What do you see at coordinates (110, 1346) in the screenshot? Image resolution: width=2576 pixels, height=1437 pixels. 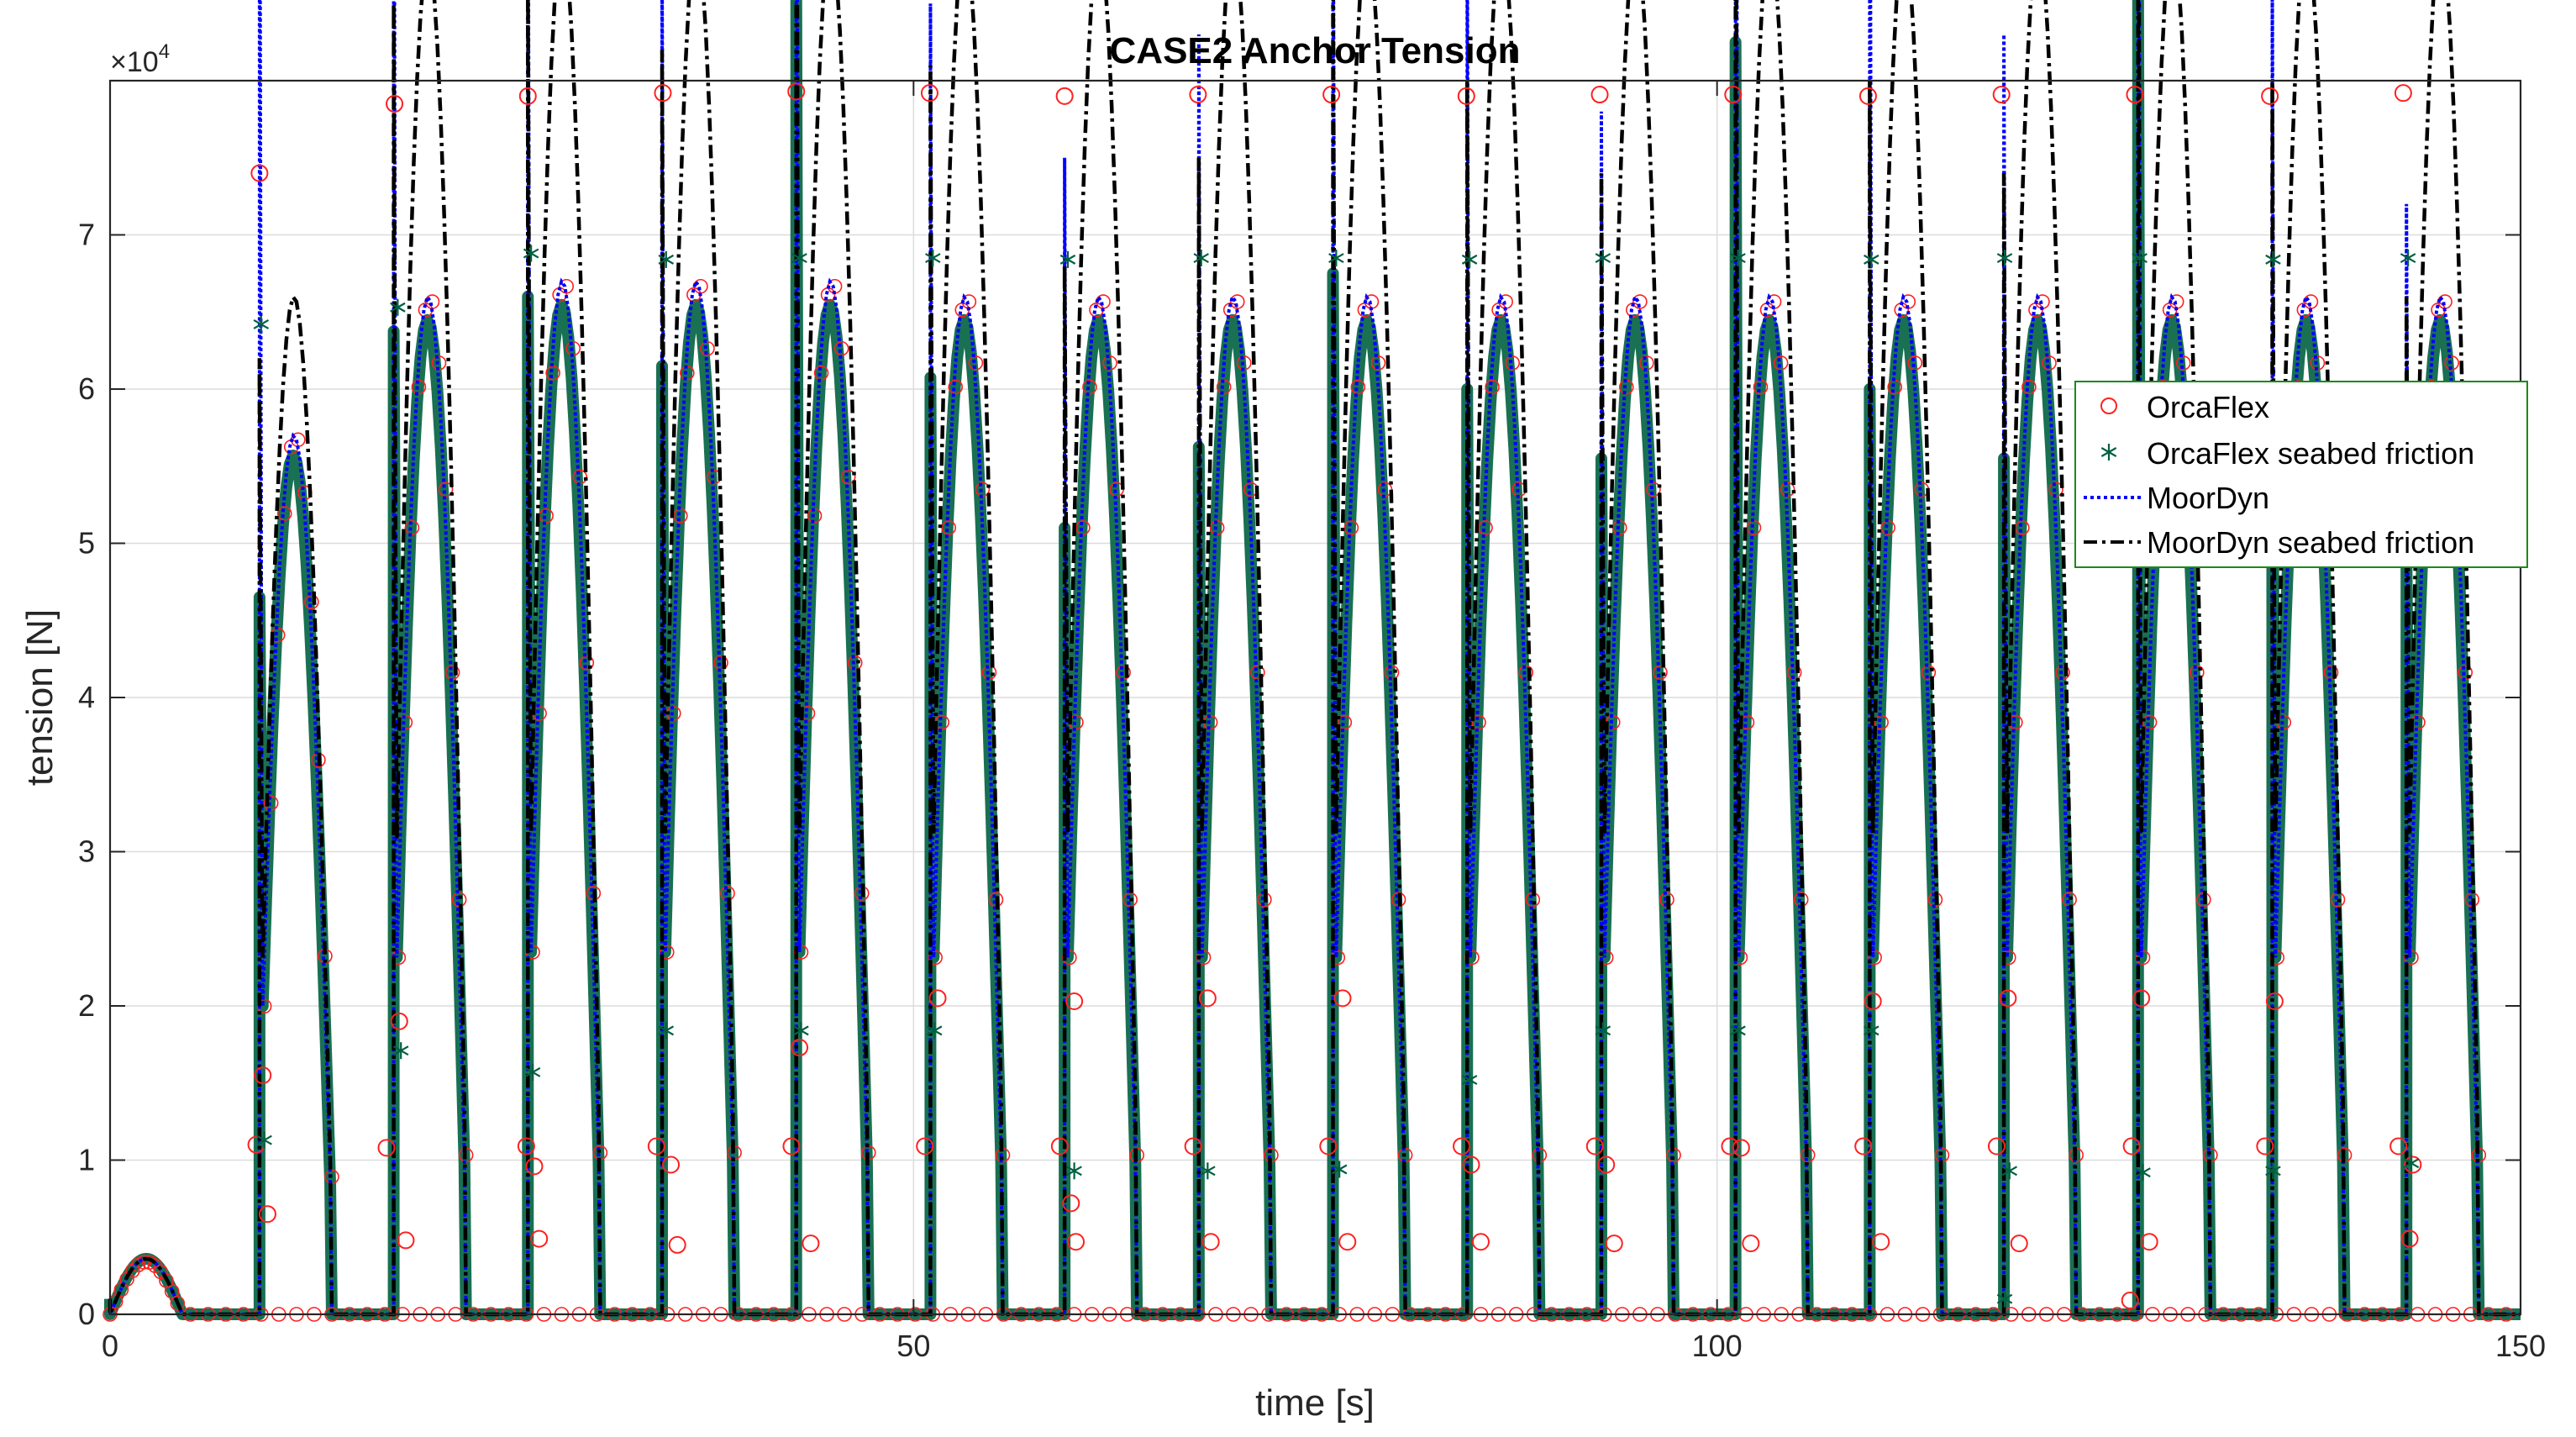 I see `x-tick-label: 0` at bounding box center [110, 1346].